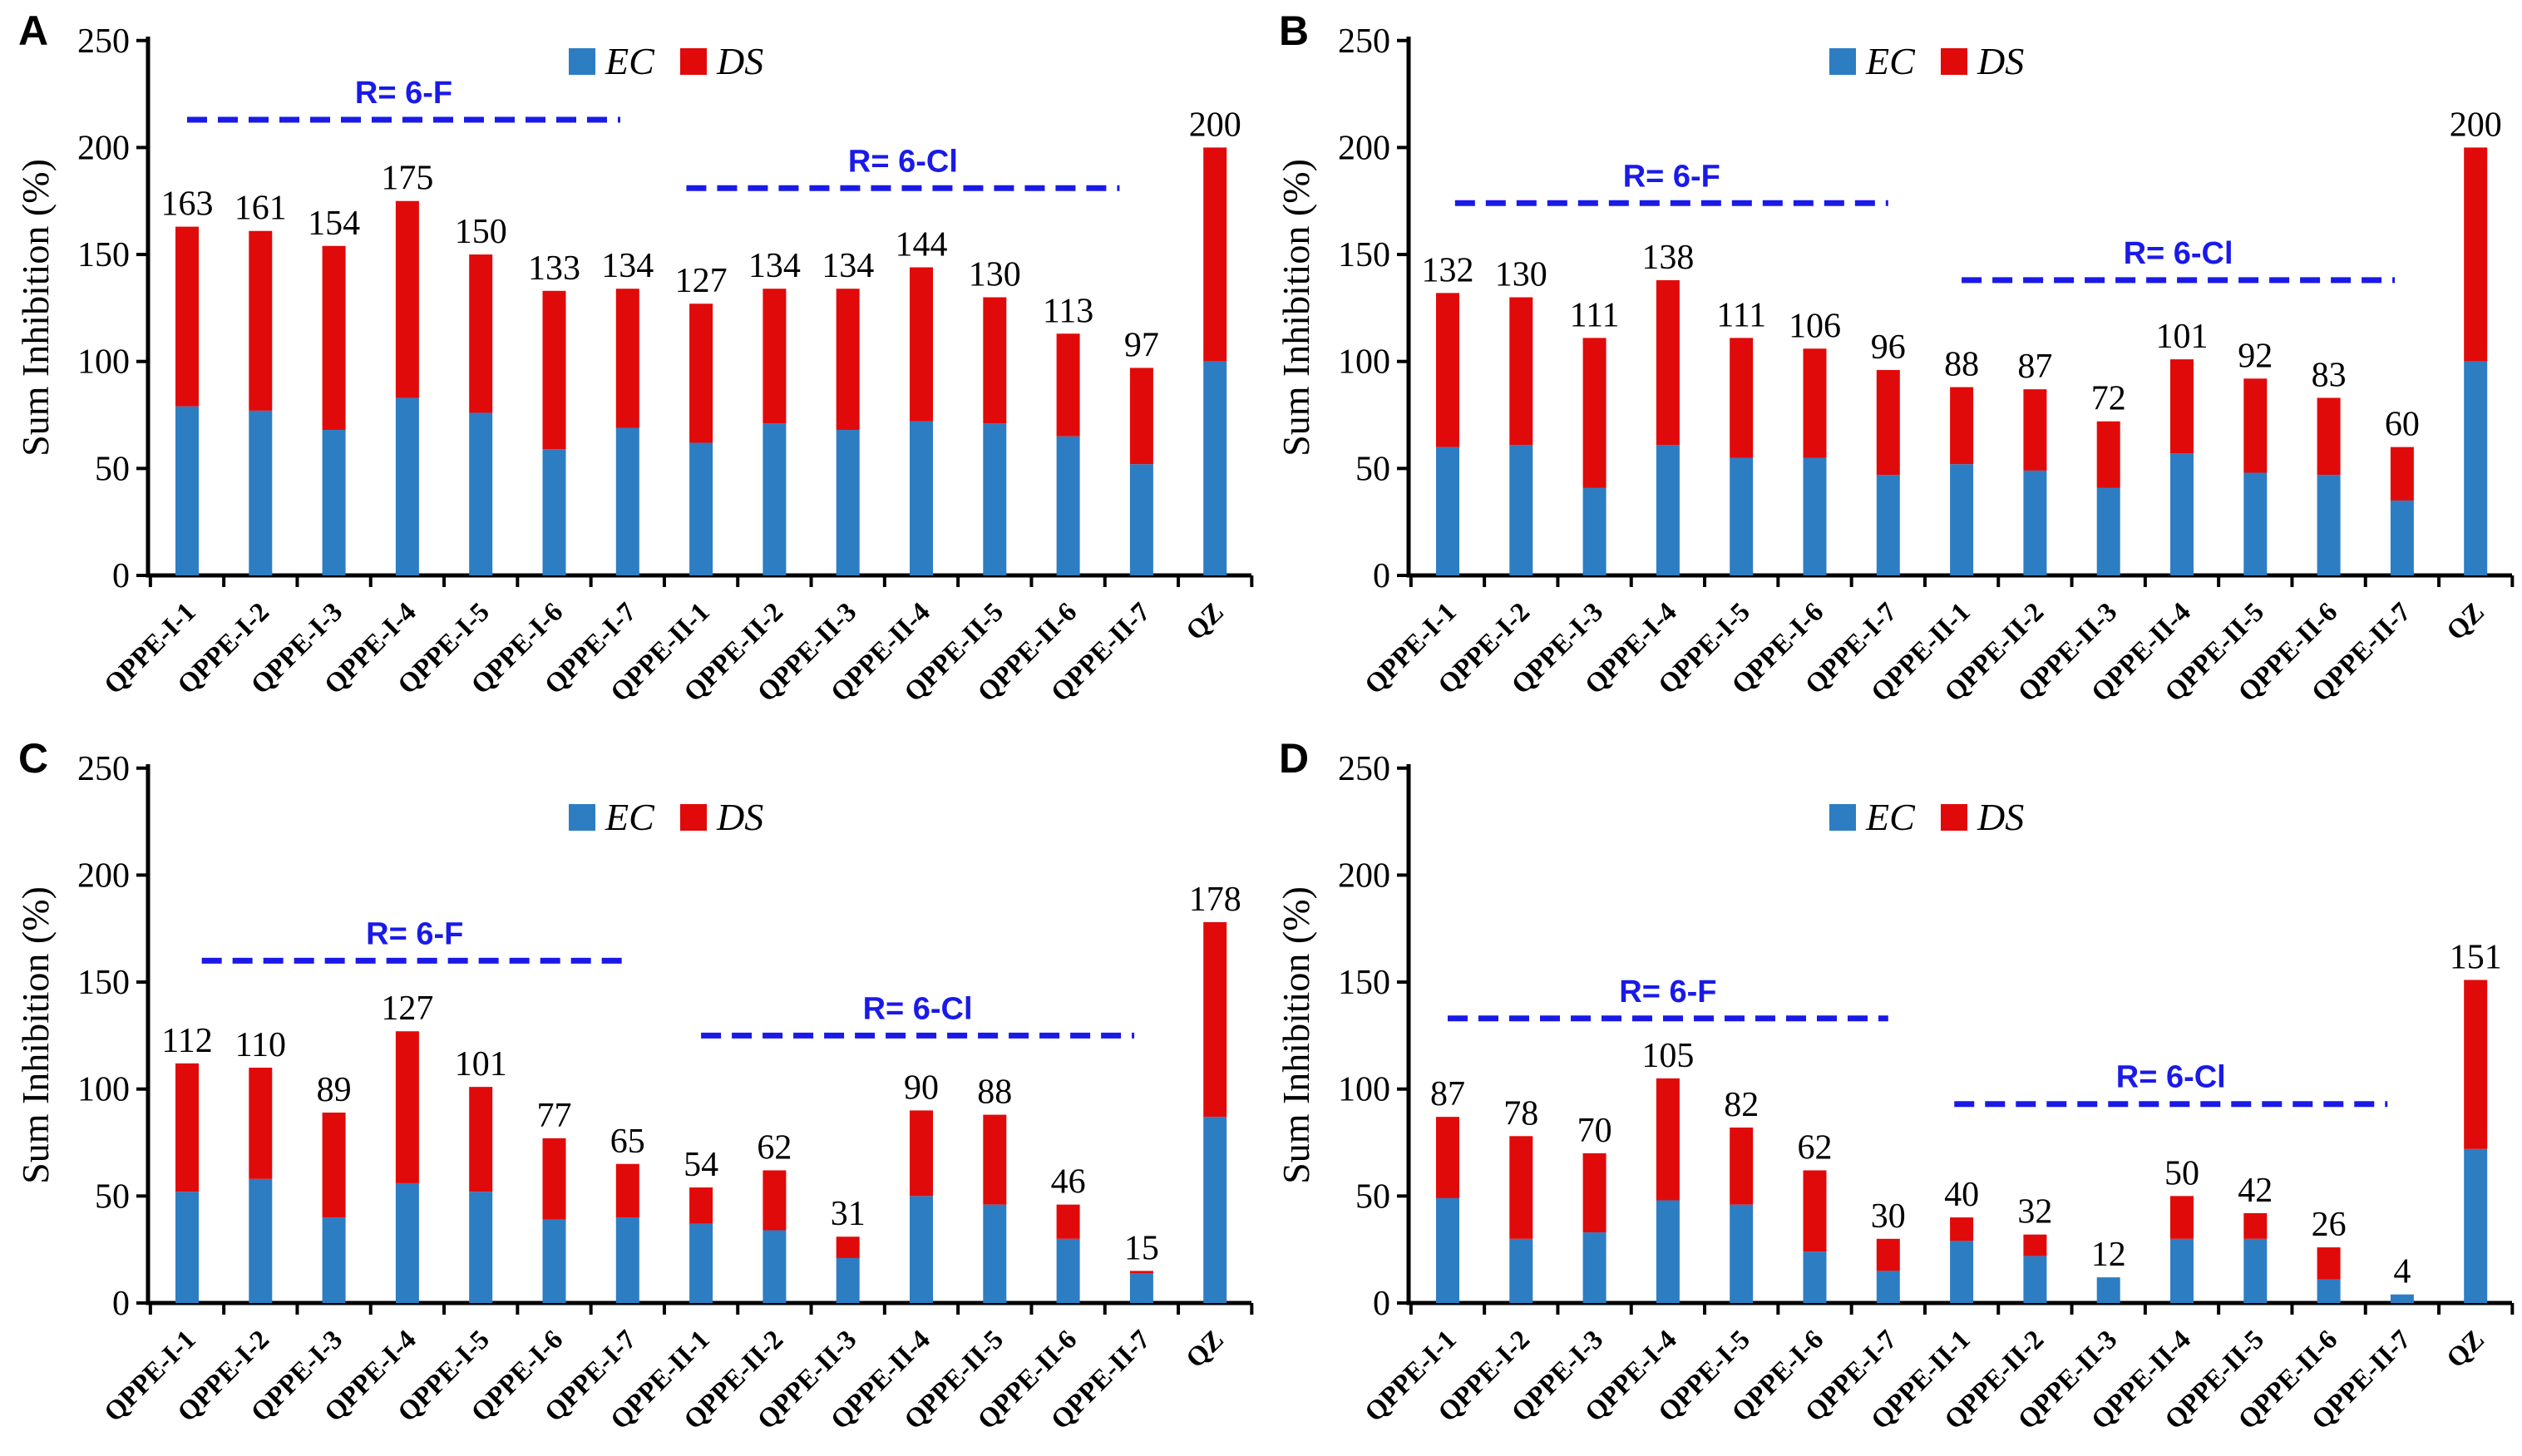 The image size is (2522, 1456). I want to click on bar-value-label: 82, so click(1741, 1105).